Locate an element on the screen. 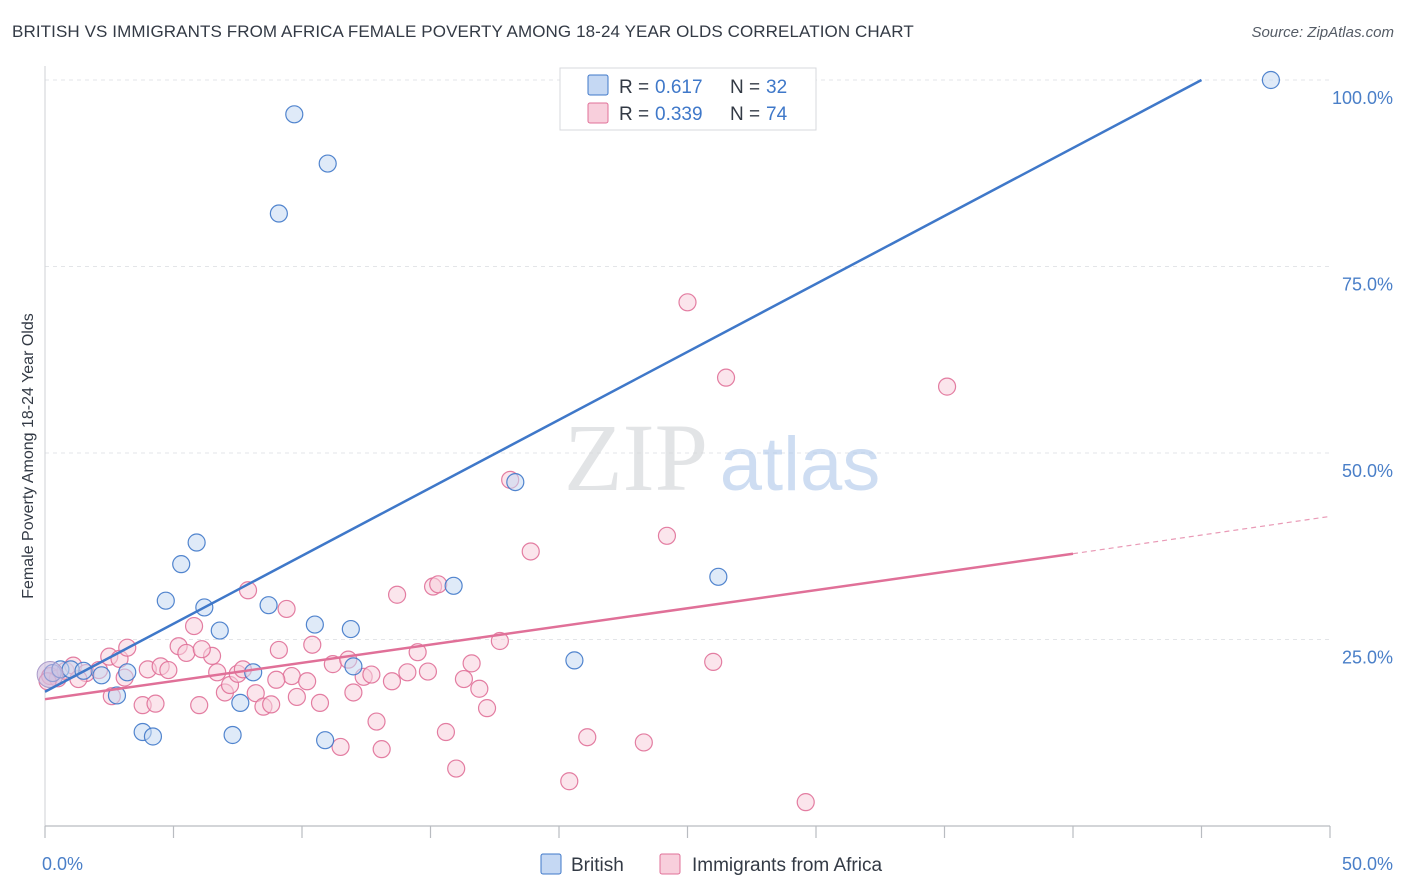  watermark: ZIP atlas is located at coordinates (722, 457).